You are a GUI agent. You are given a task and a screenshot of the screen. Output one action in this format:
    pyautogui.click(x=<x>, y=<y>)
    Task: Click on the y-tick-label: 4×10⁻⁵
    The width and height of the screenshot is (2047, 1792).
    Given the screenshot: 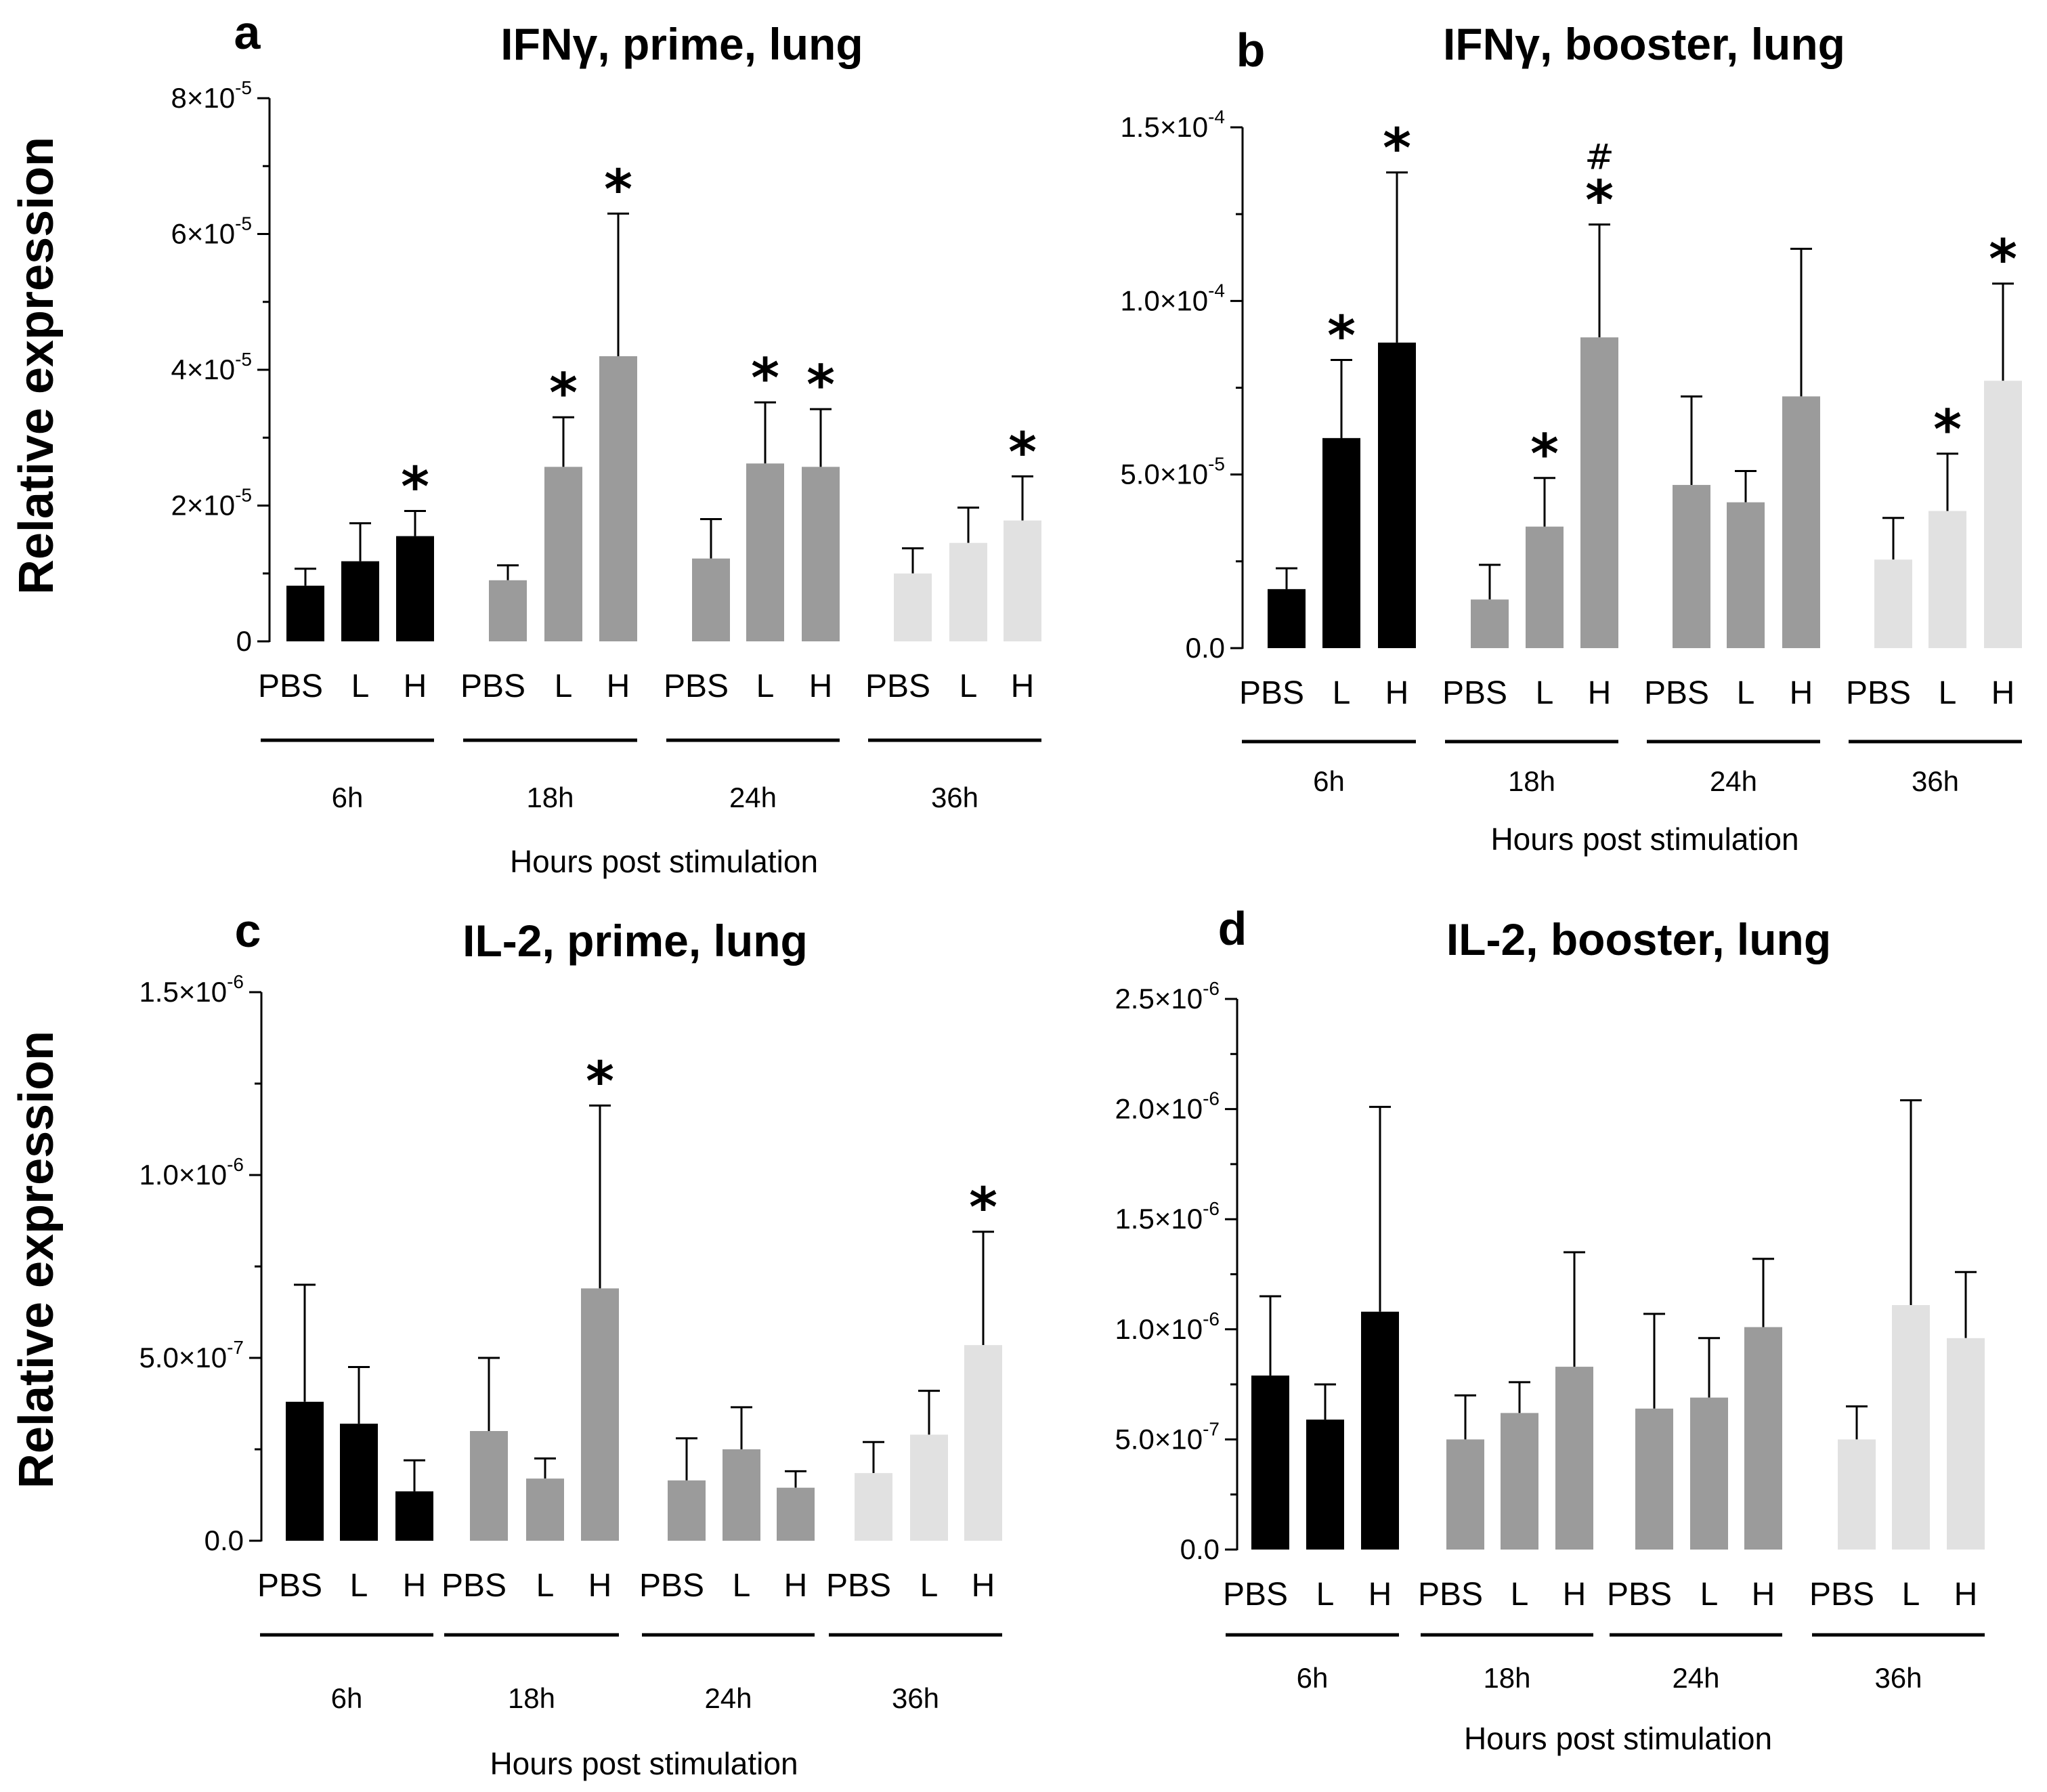 What is the action you would take?
    pyautogui.click(x=212, y=367)
    